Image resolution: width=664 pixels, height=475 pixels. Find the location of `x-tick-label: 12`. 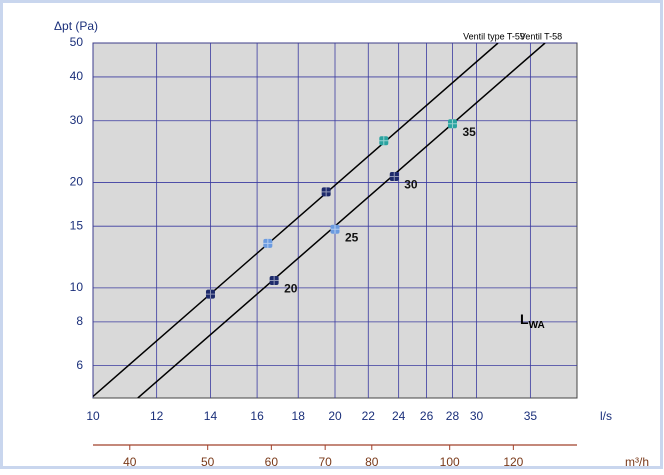

x-tick-label: 12 is located at coordinates (157, 416).